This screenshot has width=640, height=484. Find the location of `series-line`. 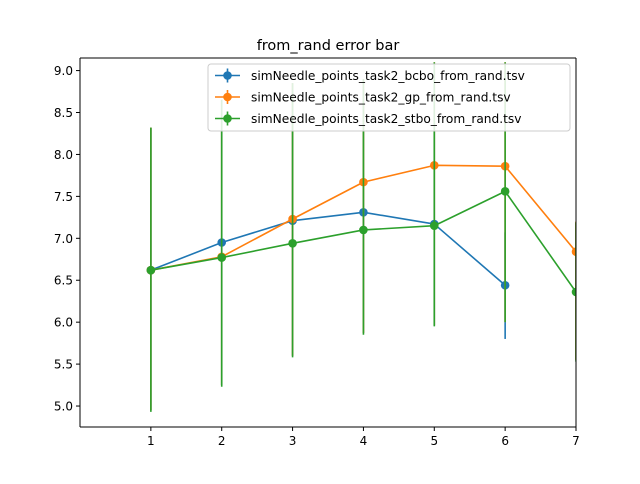

series-line is located at coordinates (328, 248).